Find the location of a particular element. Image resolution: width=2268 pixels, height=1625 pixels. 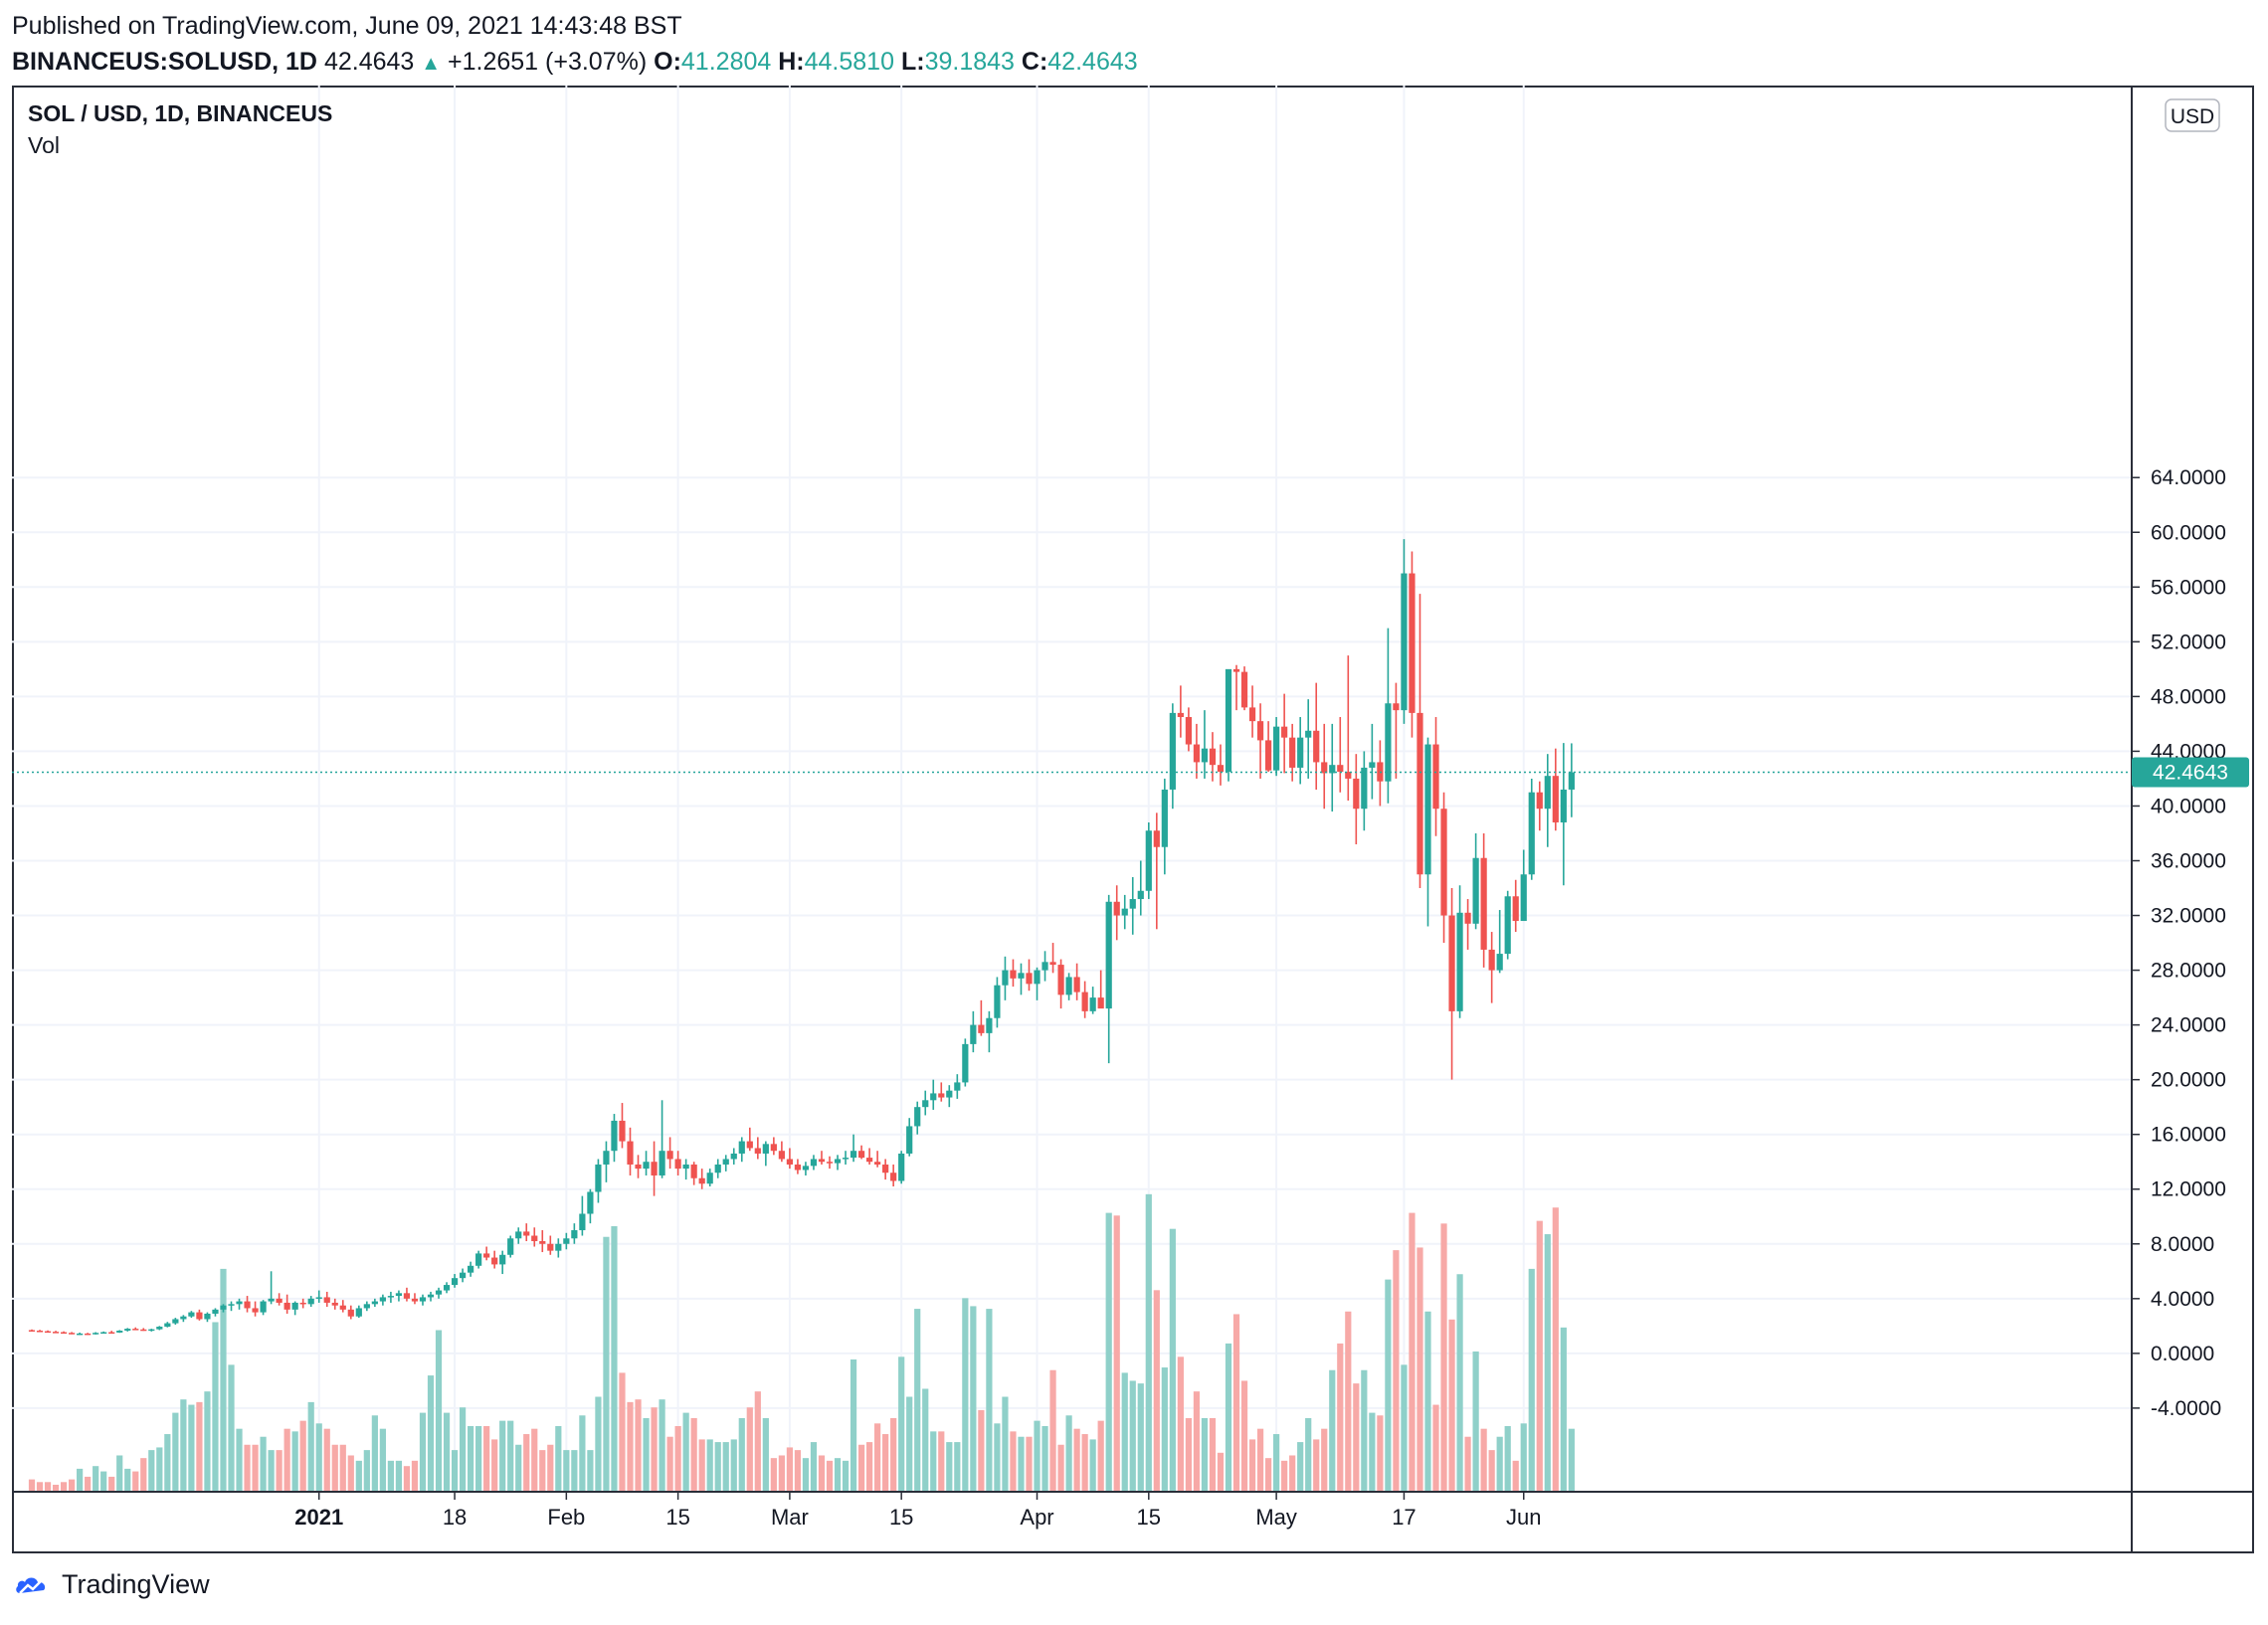

time-tick-label: Feb is located at coordinates (566, 1517).